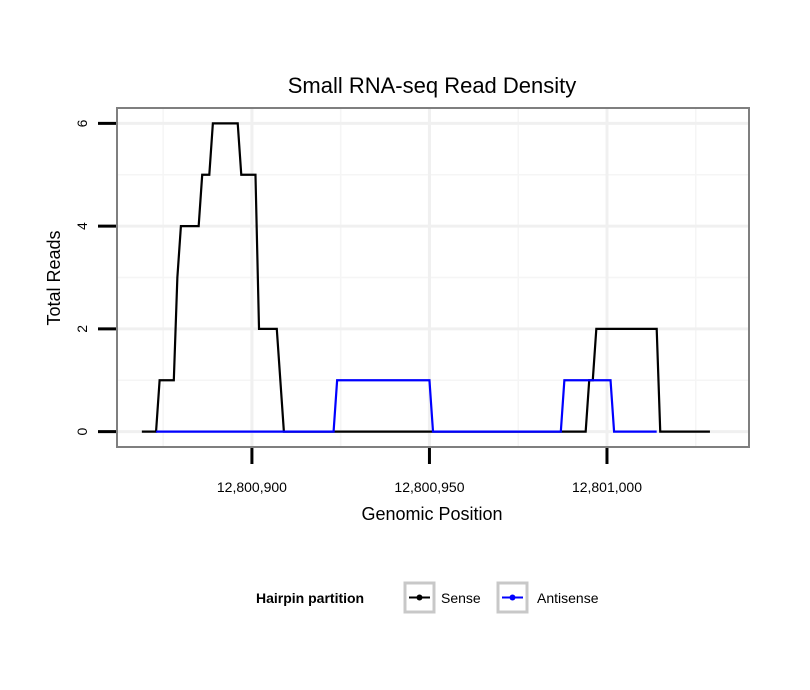 This screenshot has width=810, height=690. What do you see at coordinates (252, 487) in the screenshot?
I see `x-tick-label: 12,800,900` at bounding box center [252, 487].